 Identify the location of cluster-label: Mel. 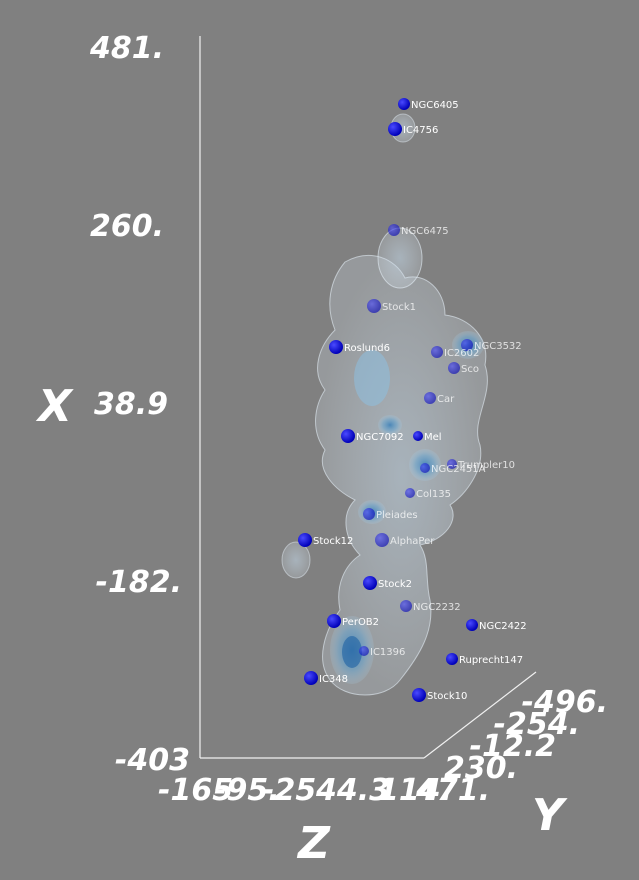
(433, 437).